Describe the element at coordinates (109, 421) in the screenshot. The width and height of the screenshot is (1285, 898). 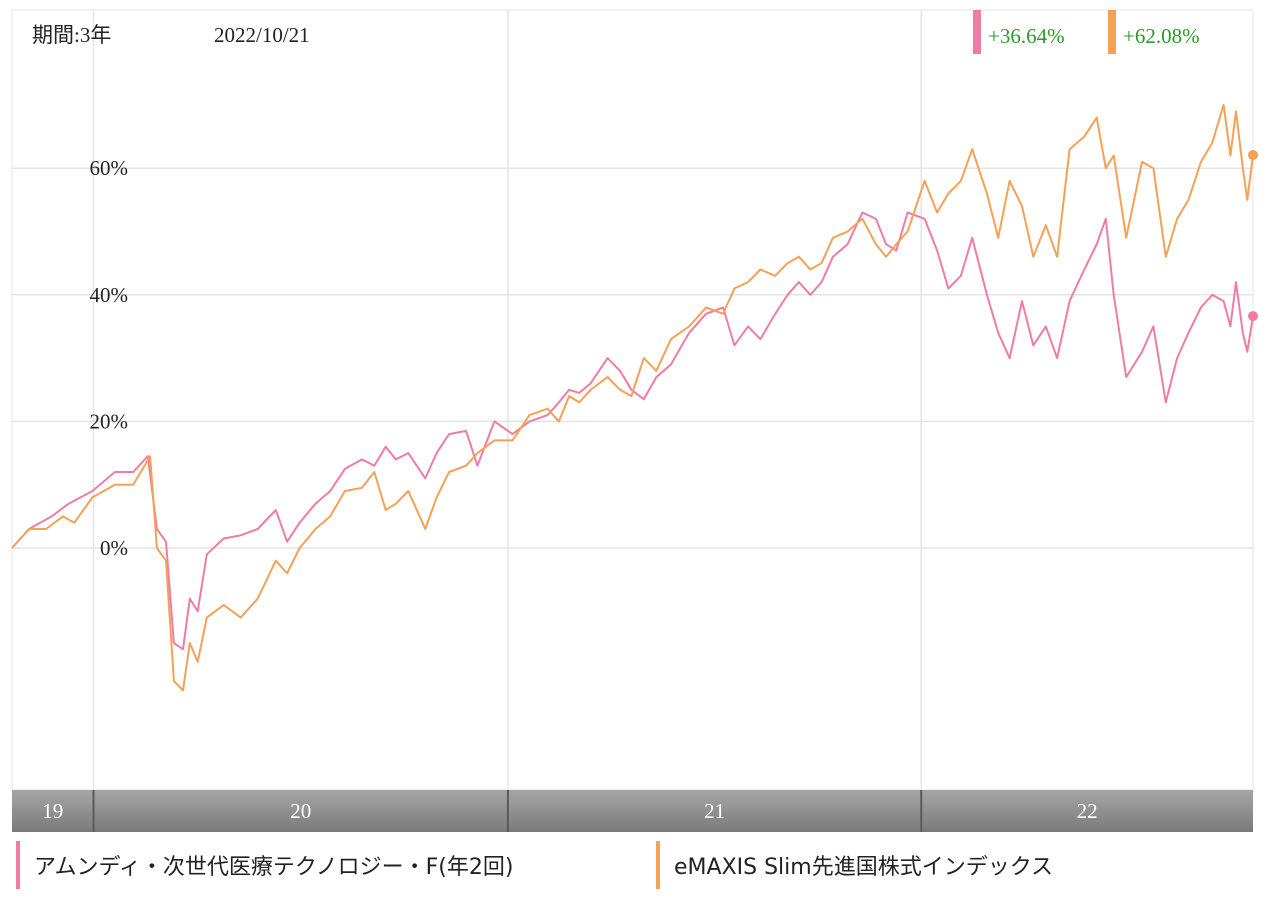
I see `y-tick-label: 20%` at that location.